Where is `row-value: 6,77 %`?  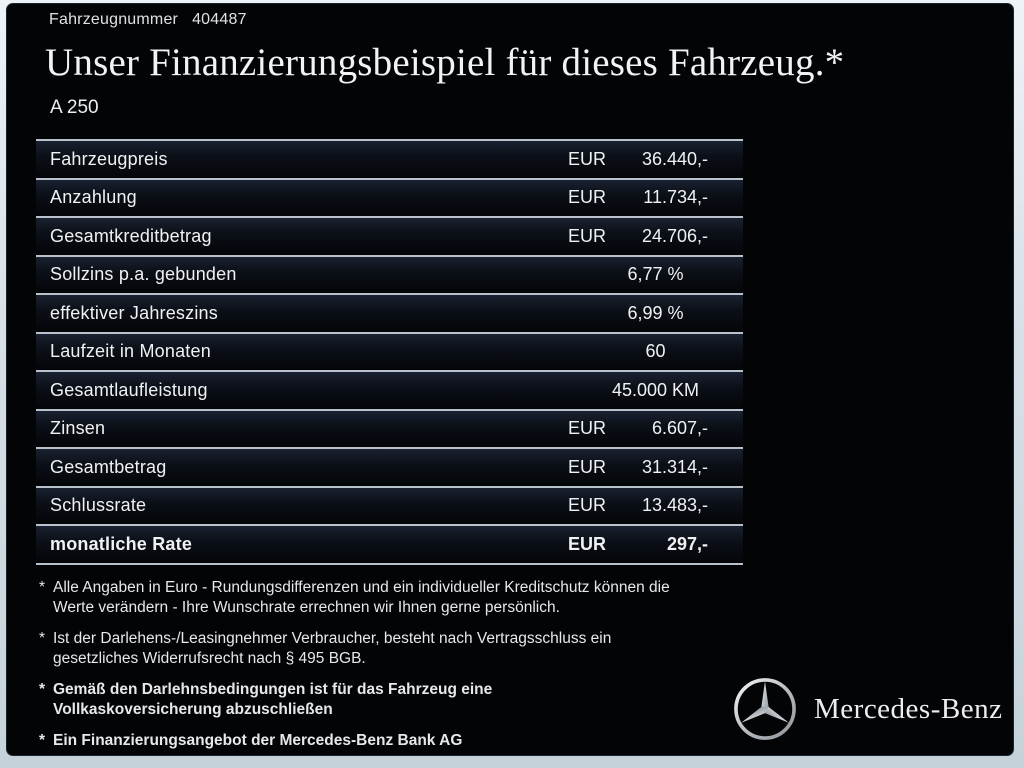
row-value: 6,77 % is located at coordinates (655, 274).